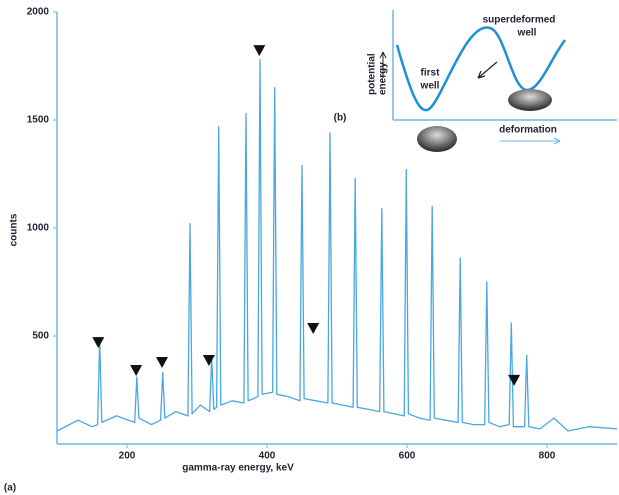 The width and height of the screenshot is (619, 495). What do you see at coordinates (38, 120) in the screenshot?
I see `y-tick-label: 1500` at bounding box center [38, 120].